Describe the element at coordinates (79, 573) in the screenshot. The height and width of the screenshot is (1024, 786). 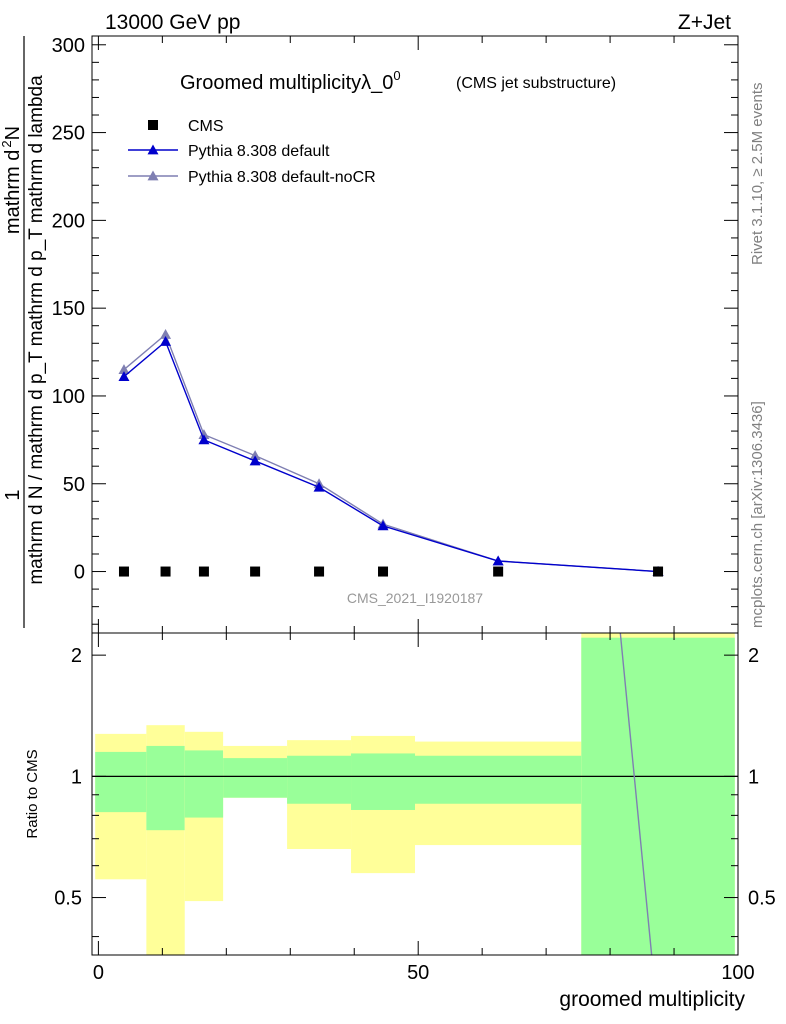
I see `main-ytick-label: 0` at that location.